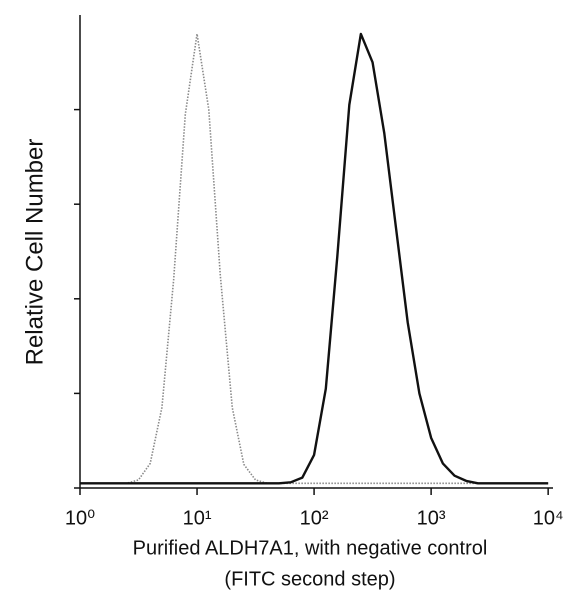 This screenshot has height=603, width=574. What do you see at coordinates (309, 579) in the screenshot?
I see `x-axis-label-line2: (FITC second step)` at bounding box center [309, 579].